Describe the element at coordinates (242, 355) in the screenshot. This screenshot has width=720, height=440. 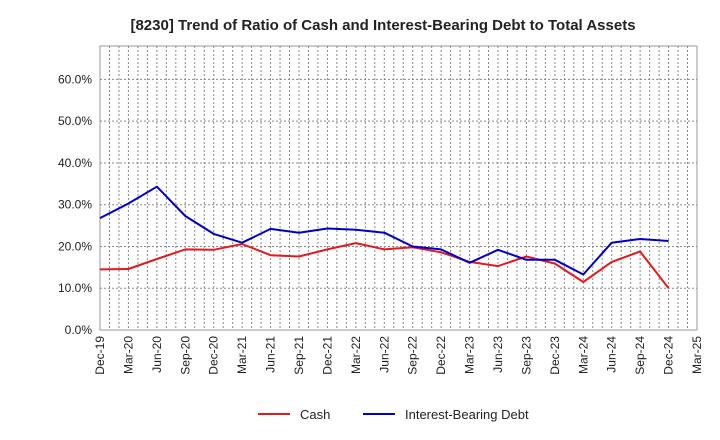
I see `x-tick-label: Mar-21` at that location.